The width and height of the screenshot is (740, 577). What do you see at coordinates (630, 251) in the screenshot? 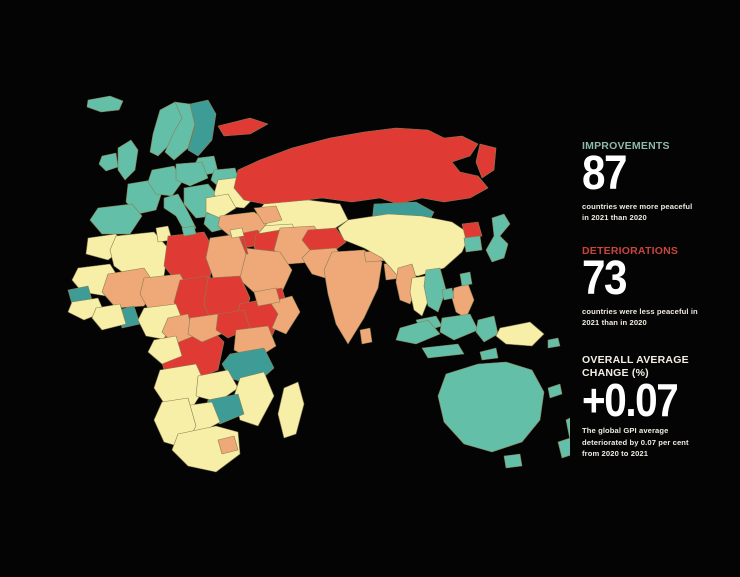
I see `deteriorations-label: DETERIORATIONS` at bounding box center [630, 251].